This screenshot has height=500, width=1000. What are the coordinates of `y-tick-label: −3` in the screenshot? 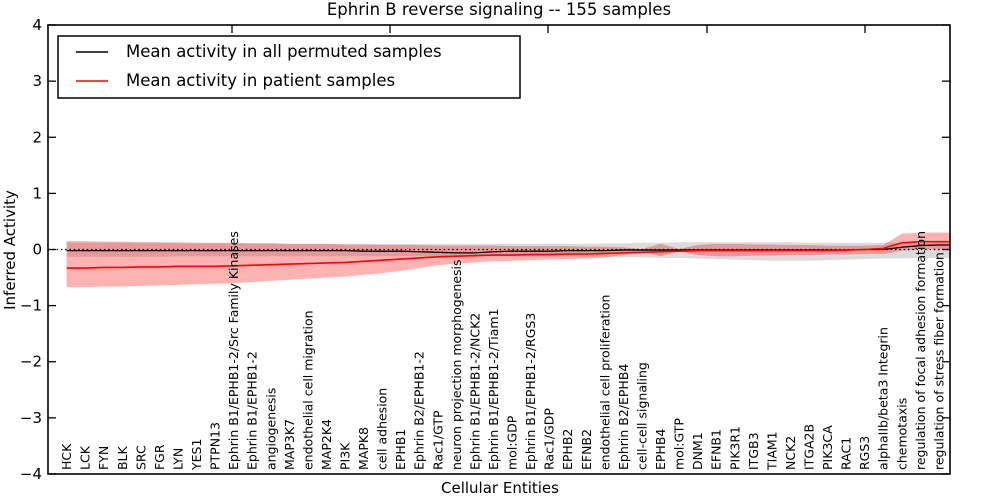 It's located at (31, 418).